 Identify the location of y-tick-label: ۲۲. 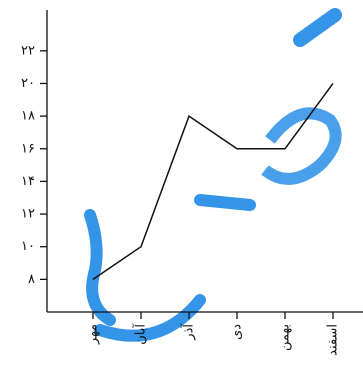
(28, 50).